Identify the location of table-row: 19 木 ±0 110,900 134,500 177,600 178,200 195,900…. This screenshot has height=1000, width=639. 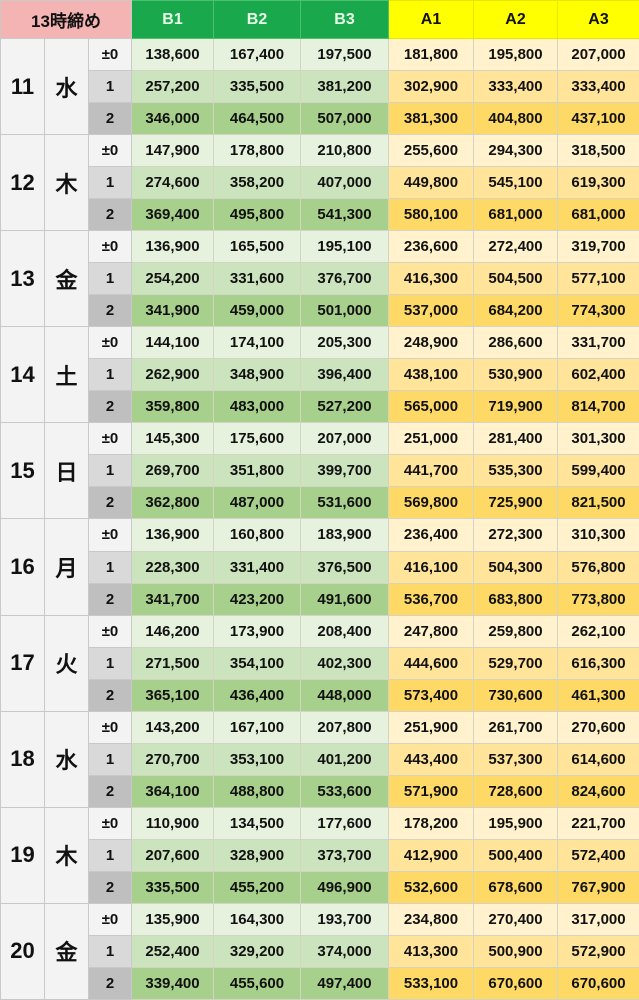
(319, 855).